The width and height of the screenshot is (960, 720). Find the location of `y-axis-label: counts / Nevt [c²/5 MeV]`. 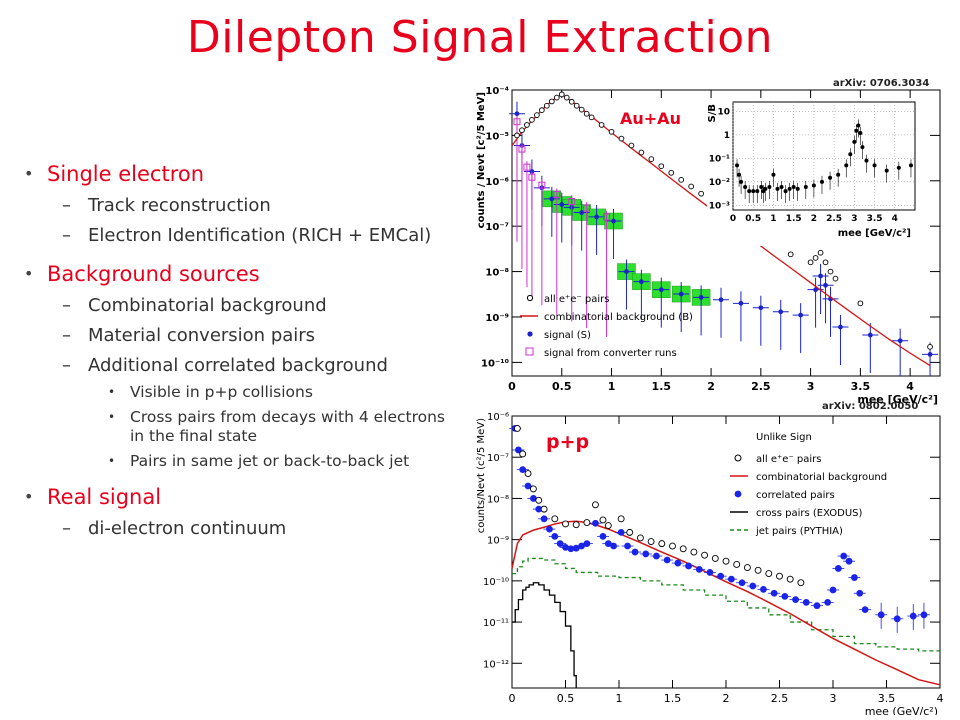

y-axis-label: counts / Nevt [c²/5 MeV] is located at coordinates (481, 160).